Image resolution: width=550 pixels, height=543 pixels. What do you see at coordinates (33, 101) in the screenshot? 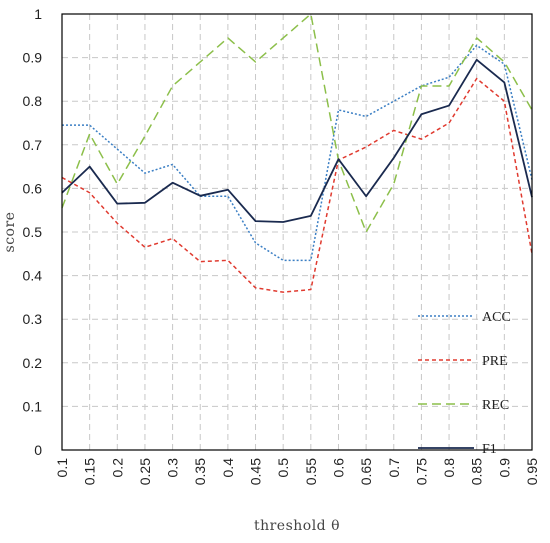
I see `y-tick-label: 0.8` at bounding box center [33, 101].